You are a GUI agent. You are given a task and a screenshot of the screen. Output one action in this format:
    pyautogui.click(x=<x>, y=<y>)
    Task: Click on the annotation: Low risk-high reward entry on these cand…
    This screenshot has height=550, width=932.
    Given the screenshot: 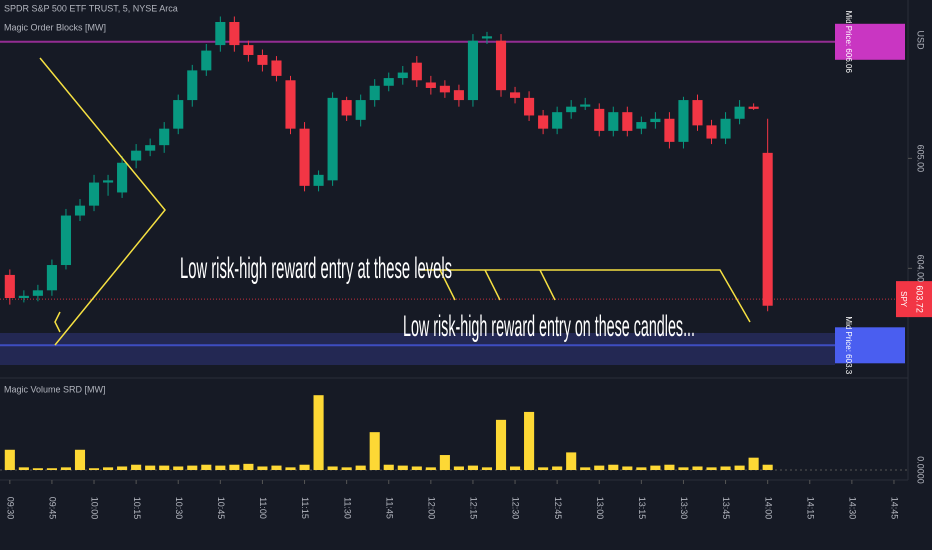 What is the action you would take?
    pyautogui.click(x=549, y=326)
    